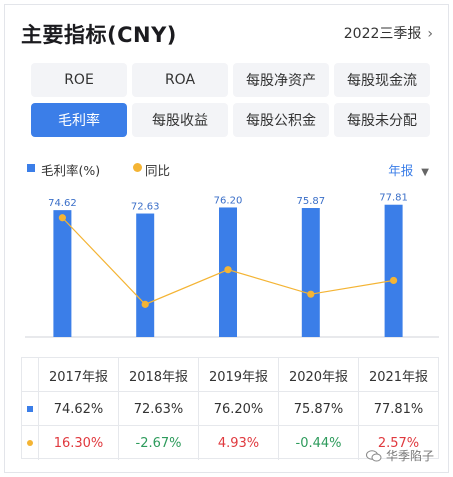 The width and height of the screenshot is (453, 477). What do you see at coordinates (158, 443) in the screenshot?
I see `table-cell: -2.67%` at bounding box center [158, 443].